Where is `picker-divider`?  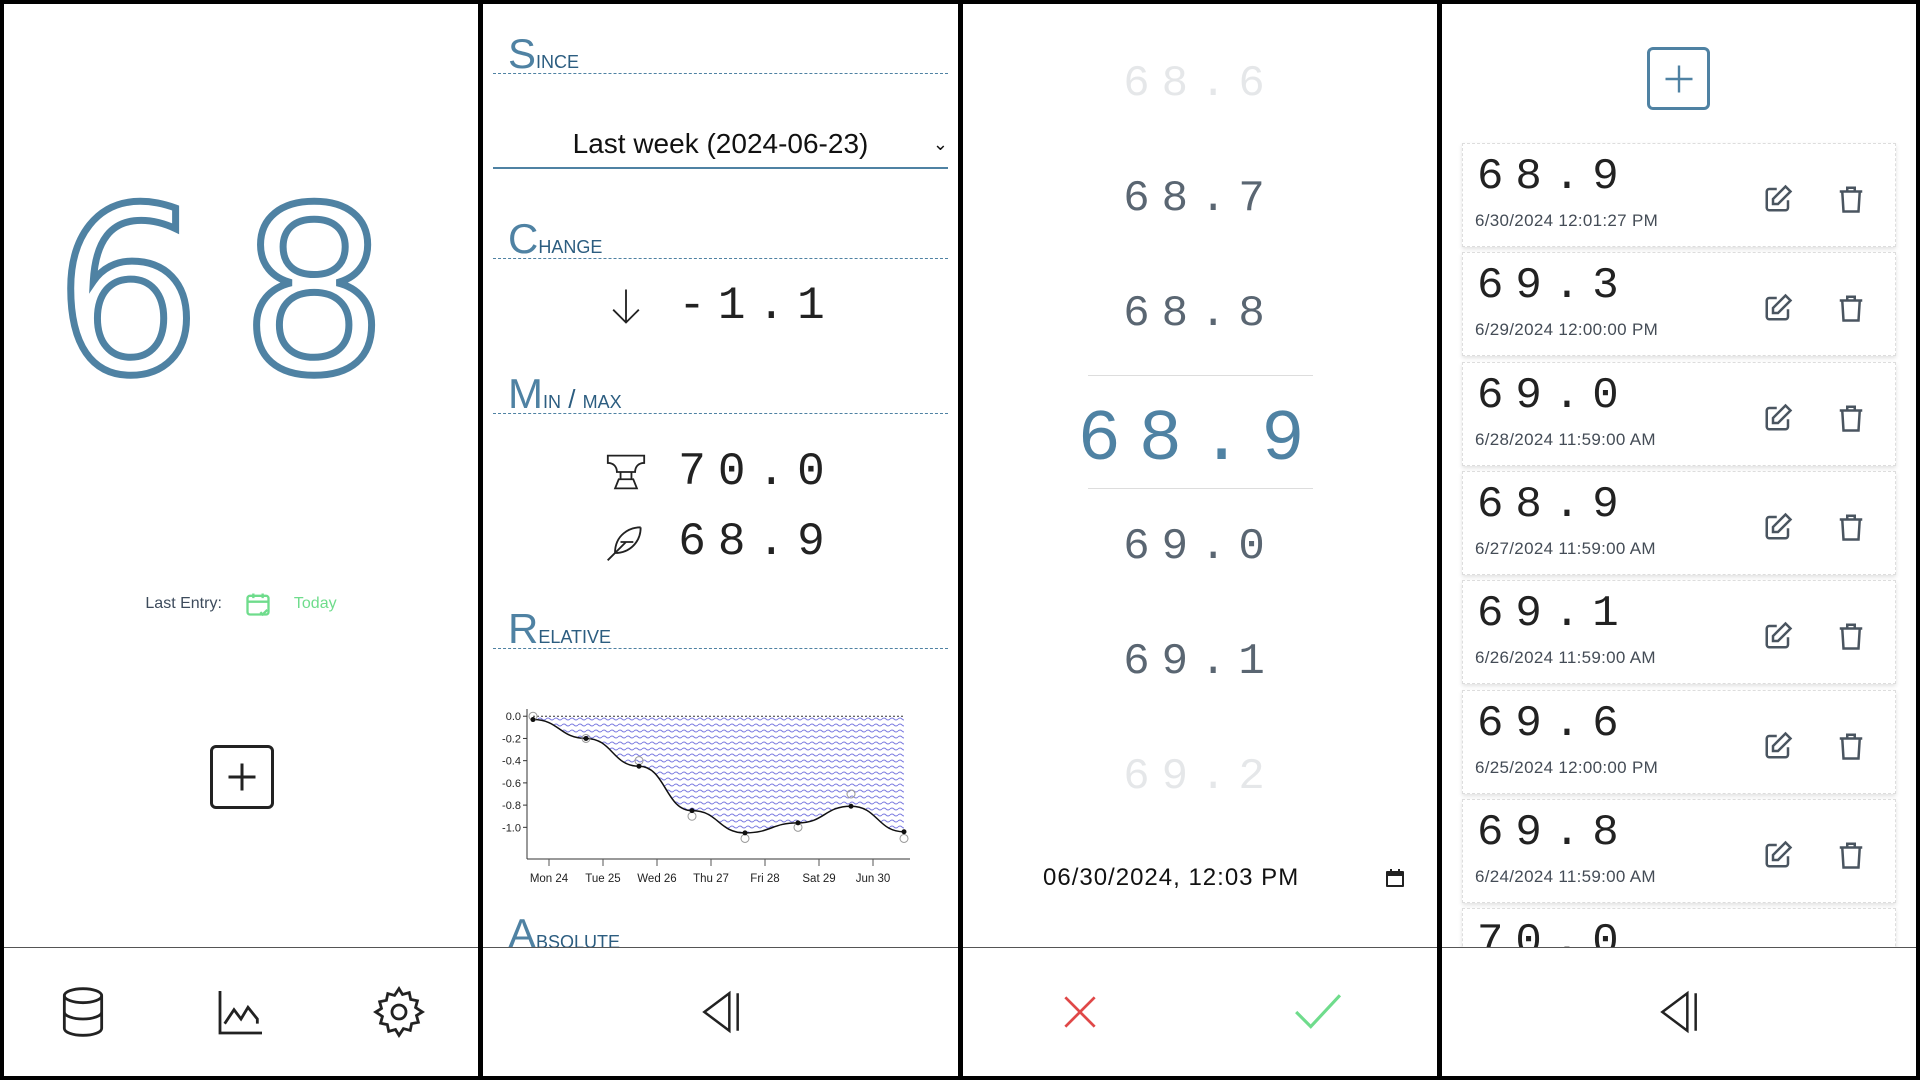 picker-divider is located at coordinates (1200, 488).